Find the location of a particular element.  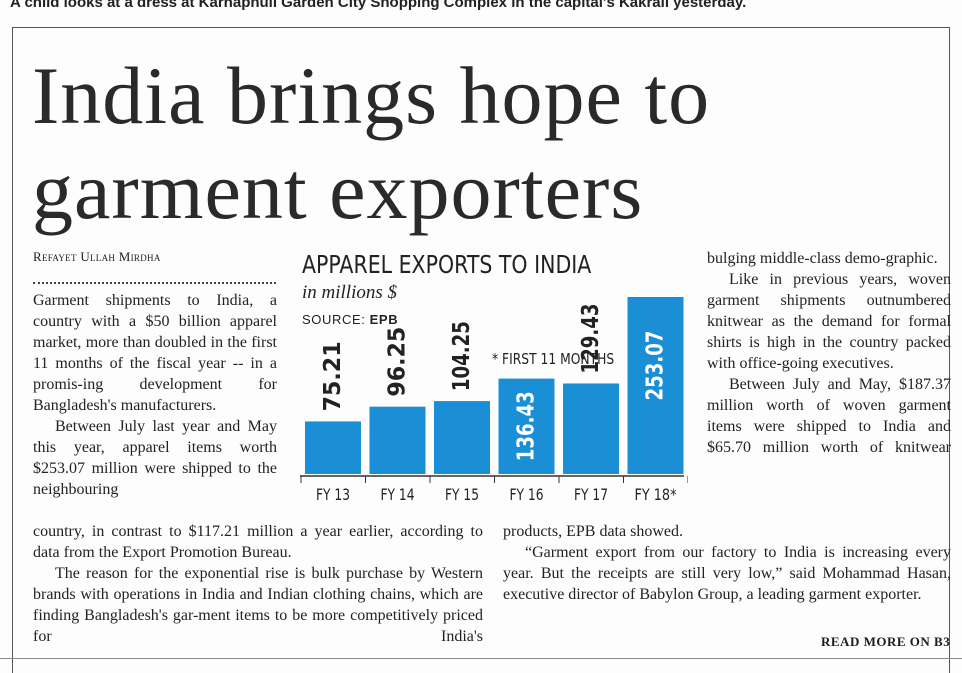

bar-value-label: 96.25 is located at coordinates (398, 362).